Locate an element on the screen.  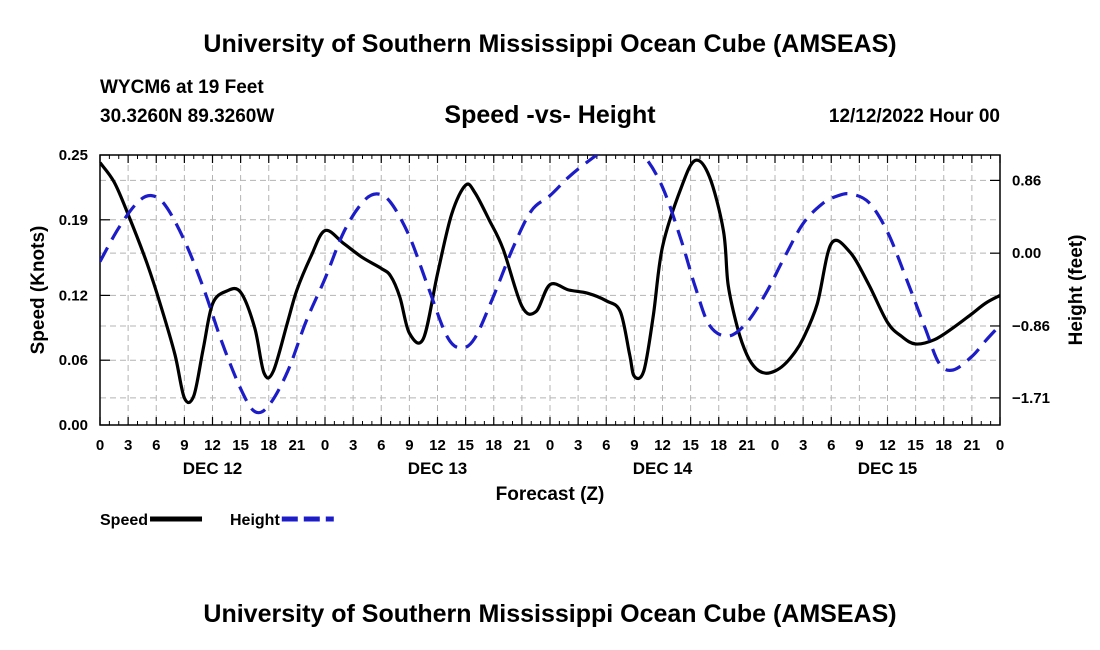
y2-tick-label: −0.86 is located at coordinates (1031, 326).